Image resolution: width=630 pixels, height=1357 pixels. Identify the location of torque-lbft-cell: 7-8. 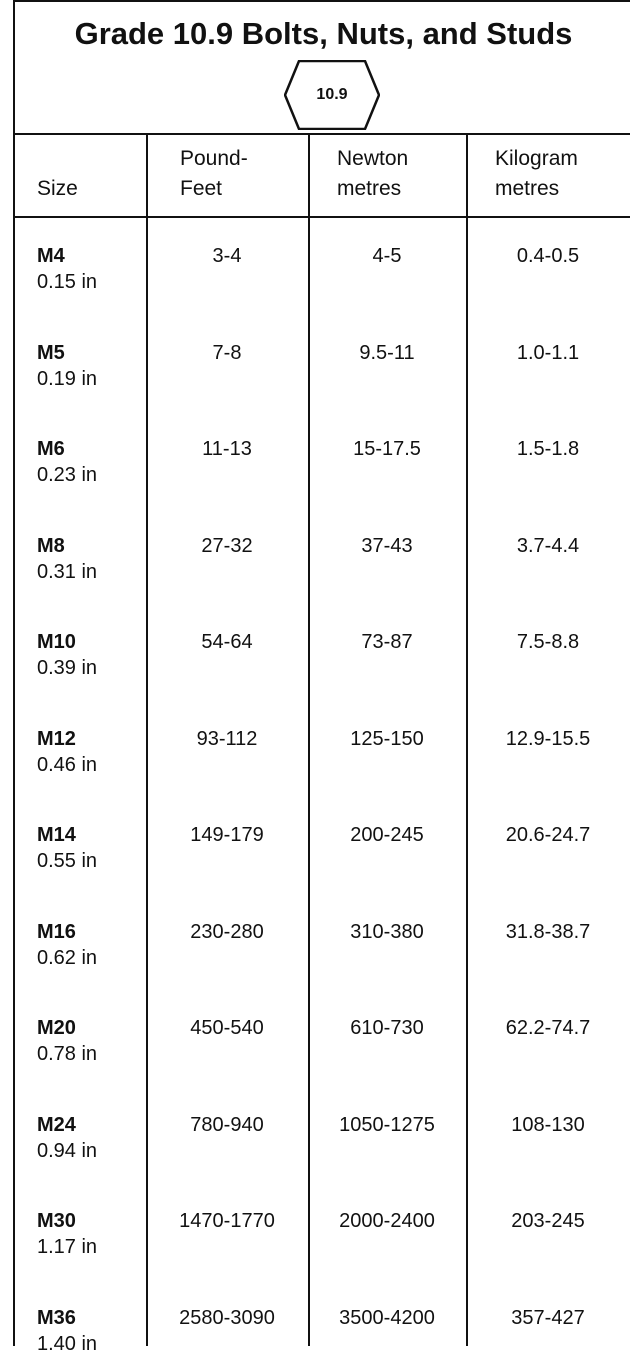
(227, 352).